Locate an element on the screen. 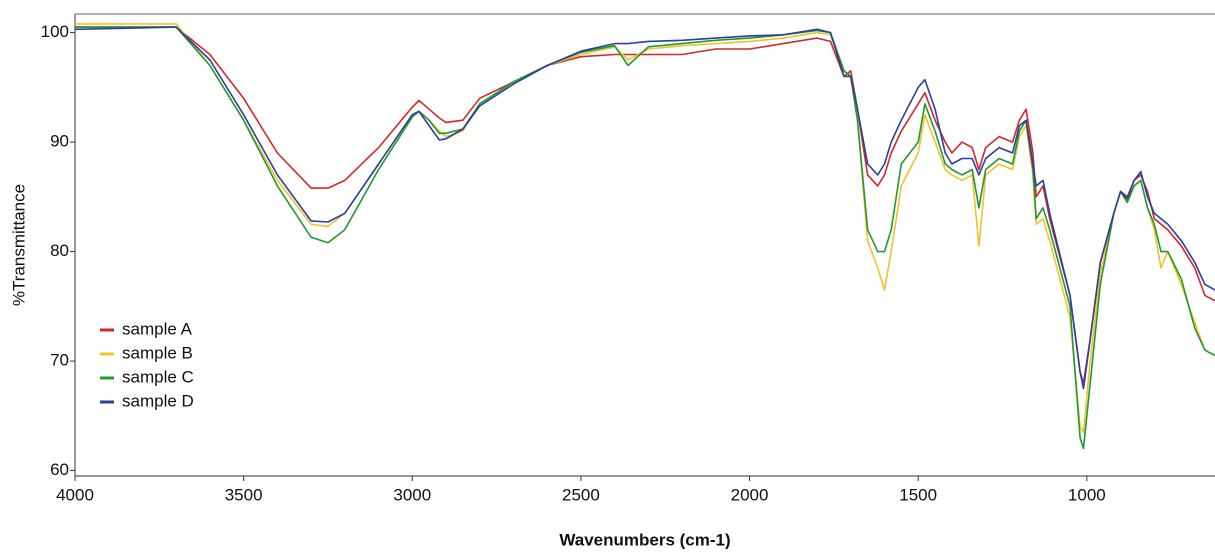 The image size is (1215, 555). y-tick-label: 70 is located at coordinates (59, 360).